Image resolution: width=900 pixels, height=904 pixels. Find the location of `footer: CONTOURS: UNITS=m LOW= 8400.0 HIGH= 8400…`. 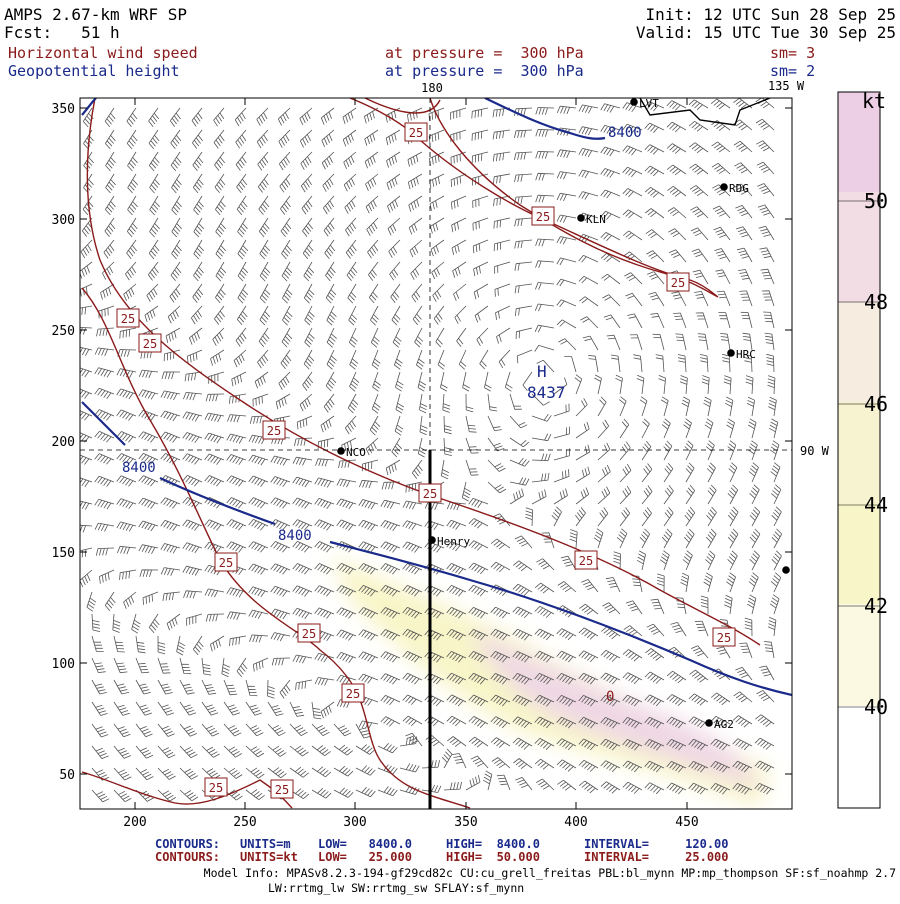

footer: CONTOURS: UNITS=m LOW= 8400.0 HIGH= 8400… is located at coordinates (442, 850).